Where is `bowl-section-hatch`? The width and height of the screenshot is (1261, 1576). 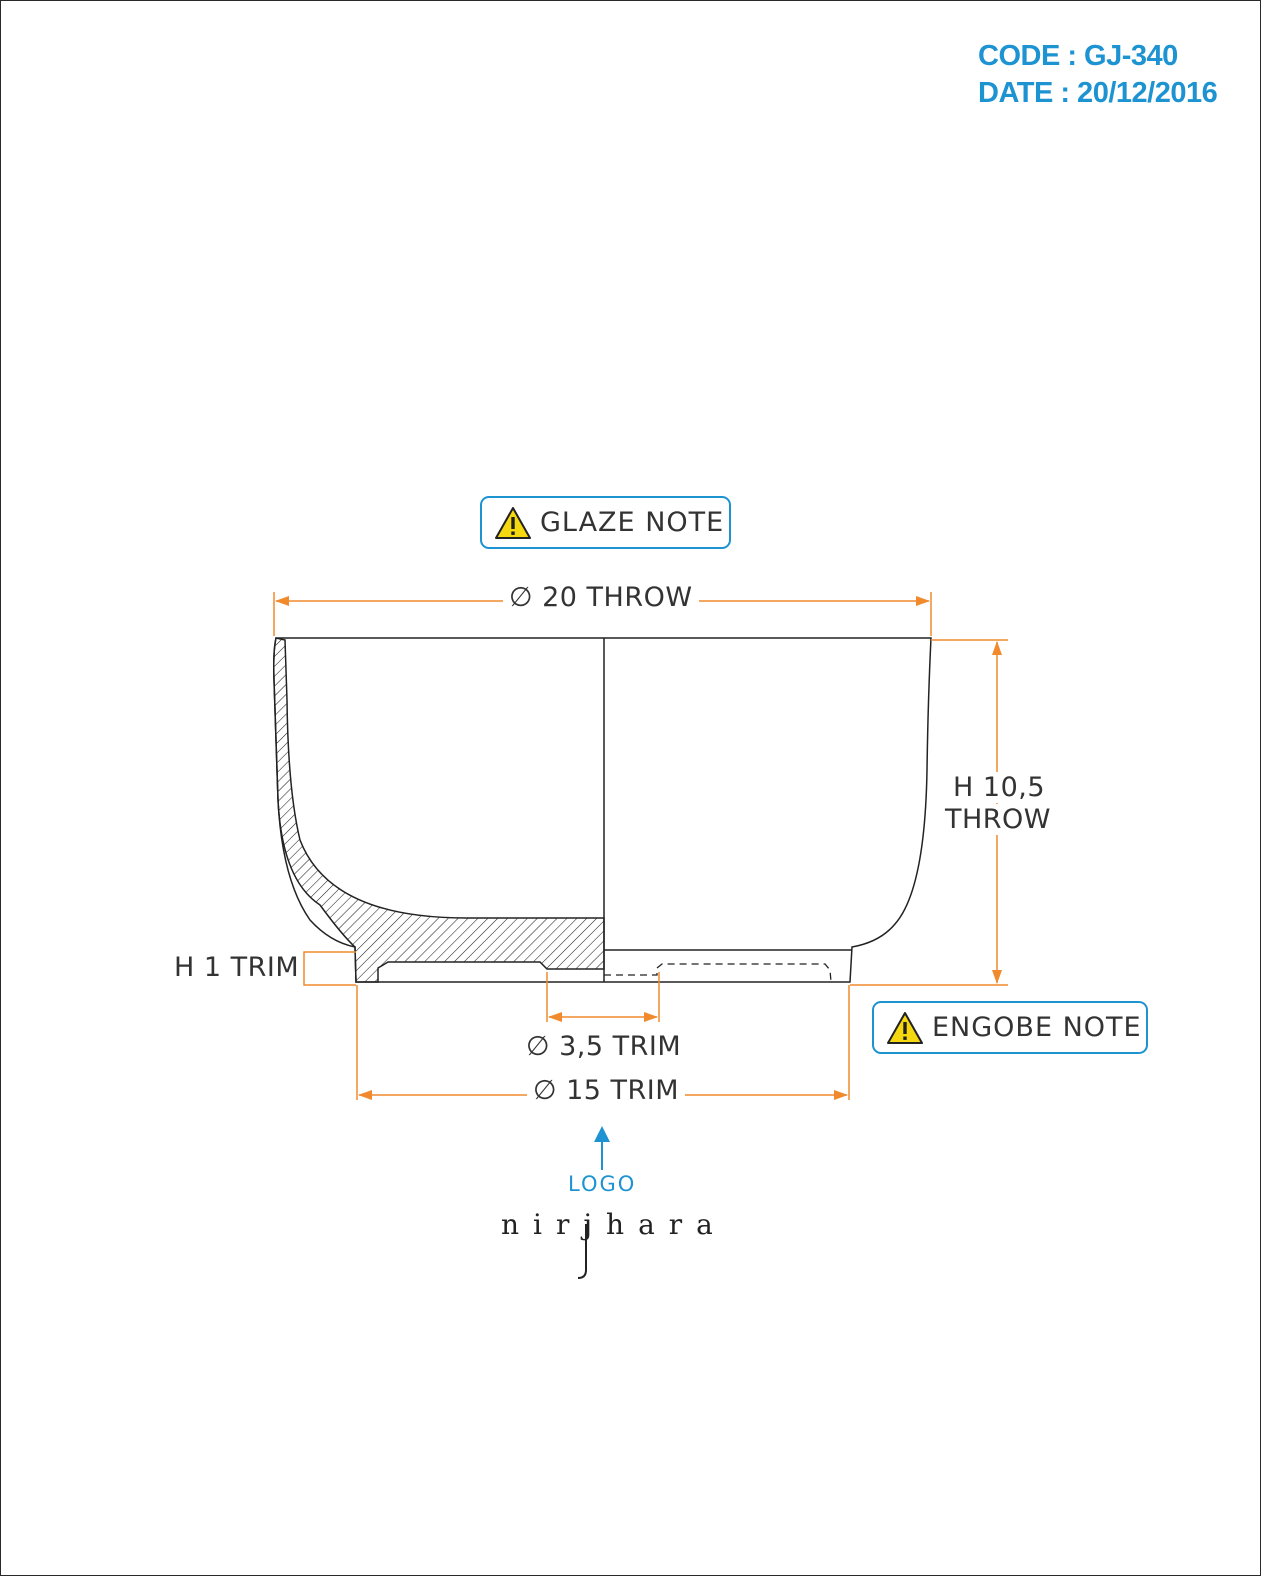
bowl-section-hatch is located at coordinates (439, 810).